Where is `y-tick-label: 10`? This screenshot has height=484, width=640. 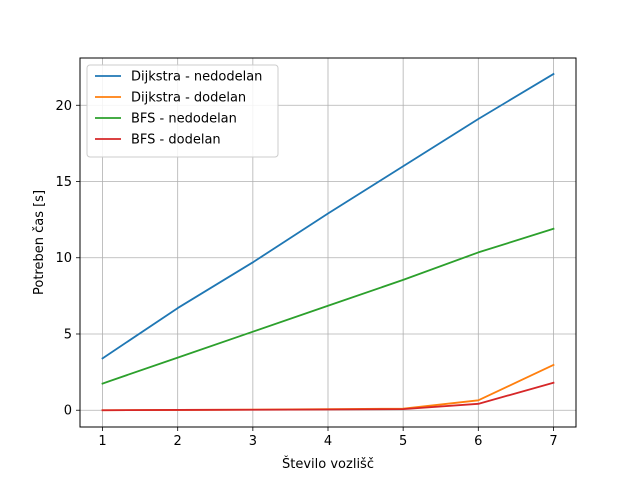 y-tick-label: 10 is located at coordinates (63, 258).